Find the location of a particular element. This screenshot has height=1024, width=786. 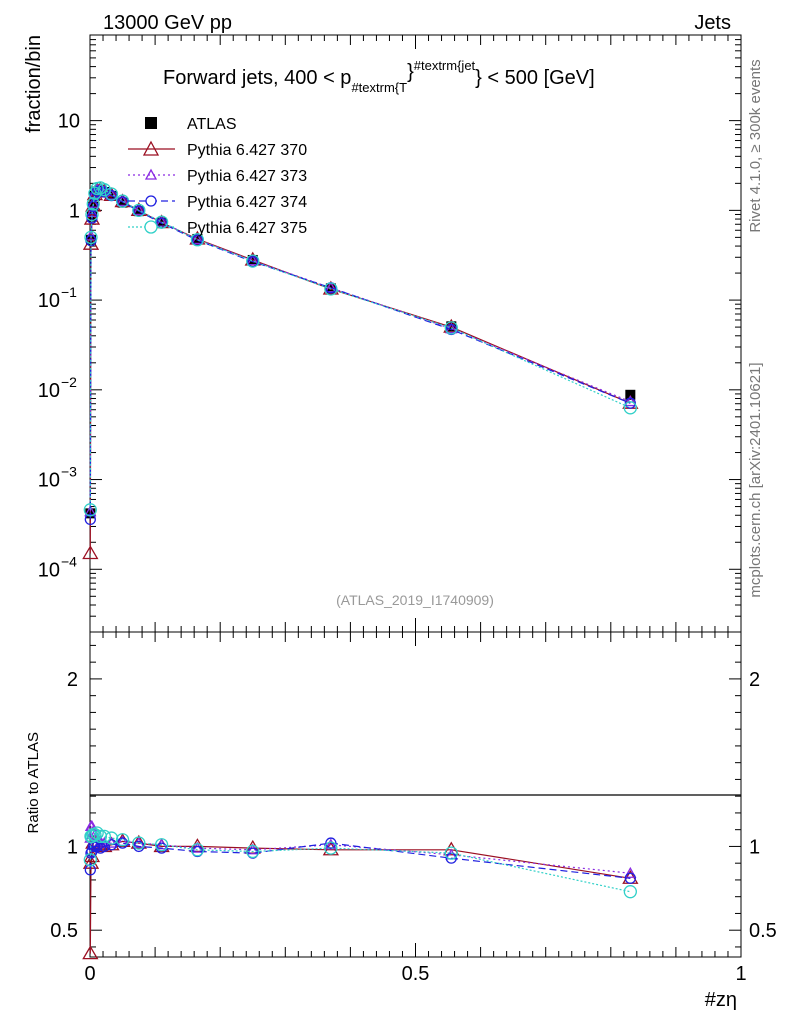

legend-p370-label: Pythia 6.427 370 is located at coordinates (247, 150).